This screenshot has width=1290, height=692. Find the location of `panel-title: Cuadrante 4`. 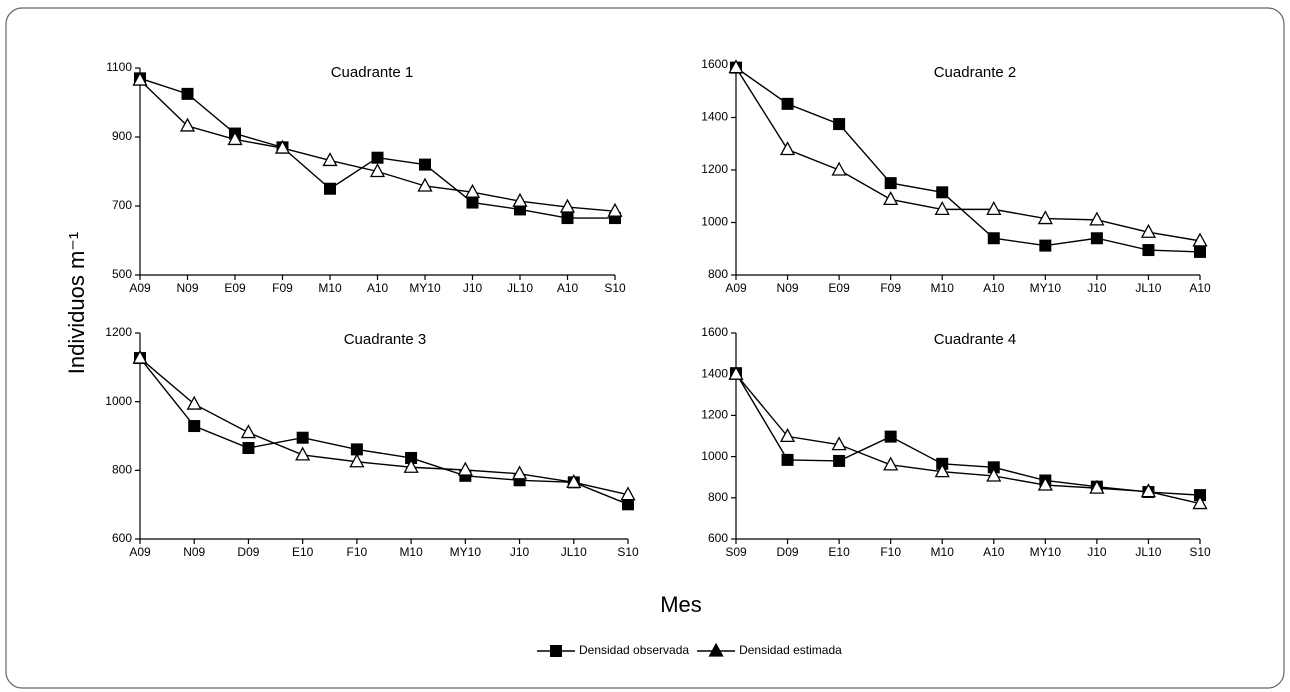

panel-title: Cuadrante 4 is located at coordinates (975, 339).